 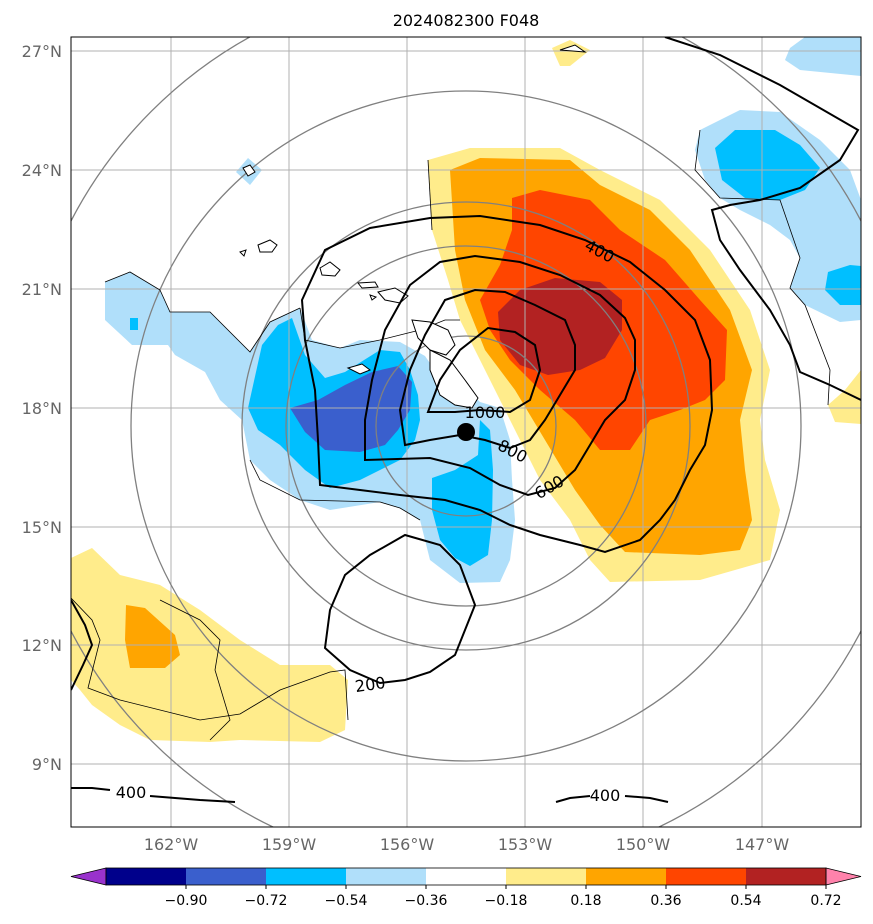 I want to click on colorbar-tick-label: 0.54, so click(x=745, y=901).